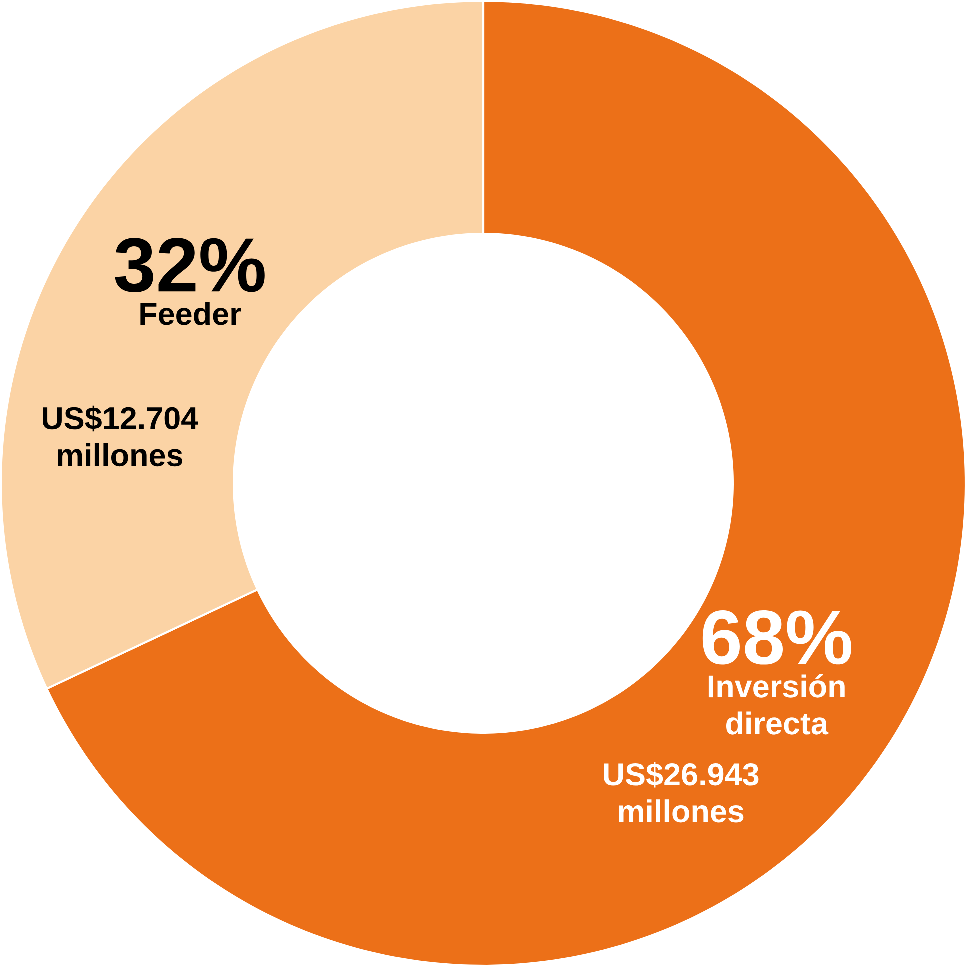  What do you see at coordinates (190, 265) in the screenshot?
I see `data-label: 32%` at bounding box center [190, 265].